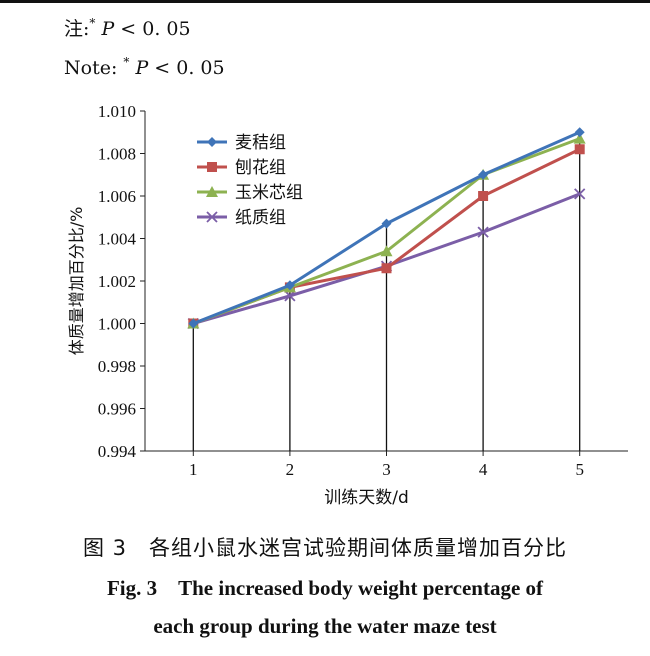 The width and height of the screenshot is (650, 656). What do you see at coordinates (92, 23) in the screenshot?
I see `note-cn-star: *` at bounding box center [92, 23].